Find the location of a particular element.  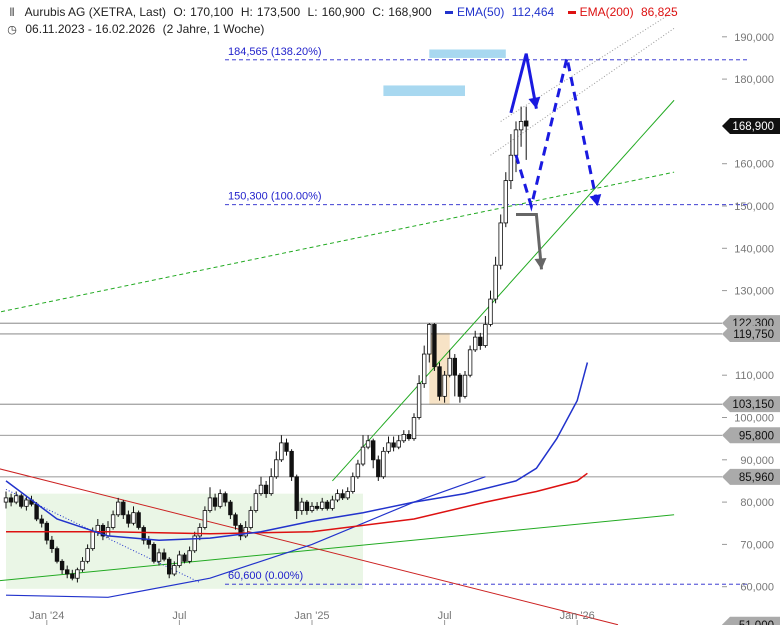

scenario-arrow-head is located at coordinates (595, 200).